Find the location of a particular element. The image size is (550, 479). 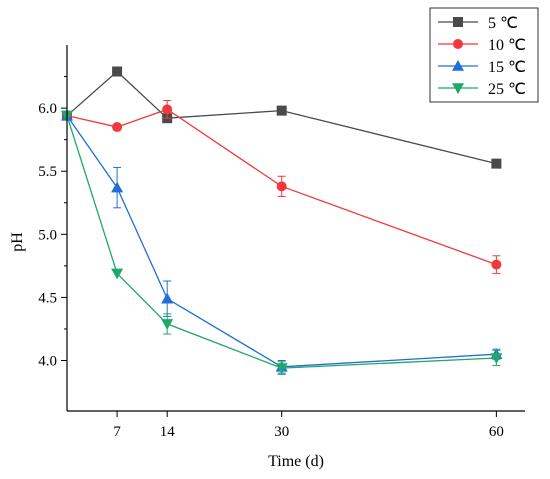

x-tick-label: 7 is located at coordinates (117, 432).